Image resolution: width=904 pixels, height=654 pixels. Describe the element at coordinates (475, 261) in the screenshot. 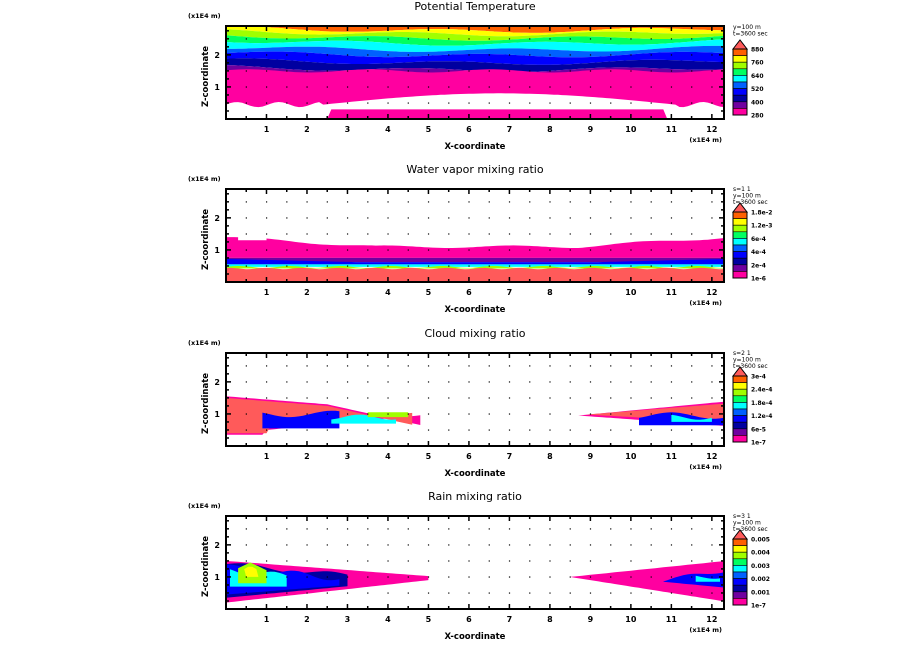

I see `qv-band-blue` at that location.